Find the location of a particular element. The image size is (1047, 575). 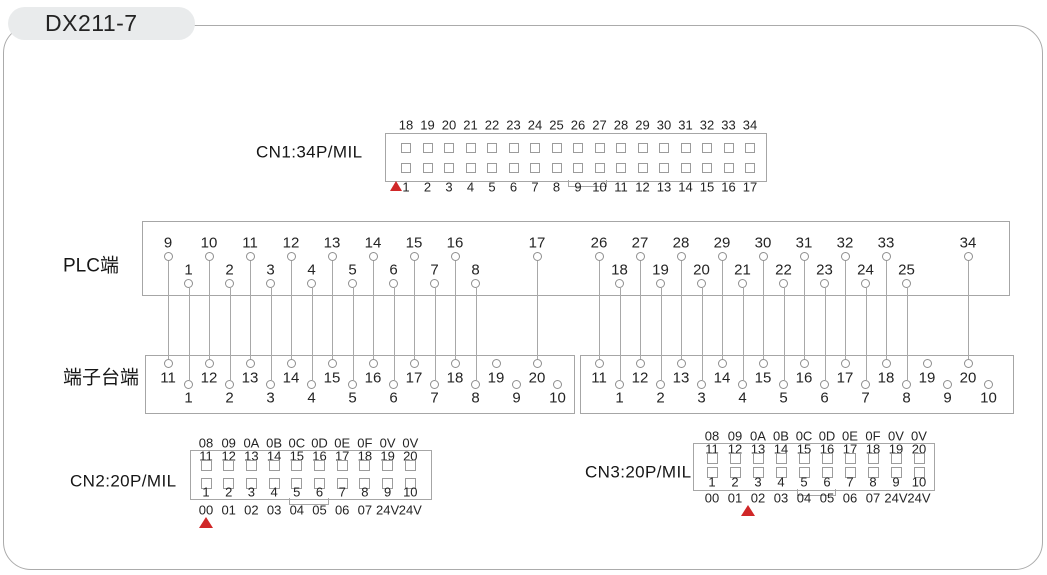

cn1-top-pin-number: 19 is located at coordinates (427, 125).